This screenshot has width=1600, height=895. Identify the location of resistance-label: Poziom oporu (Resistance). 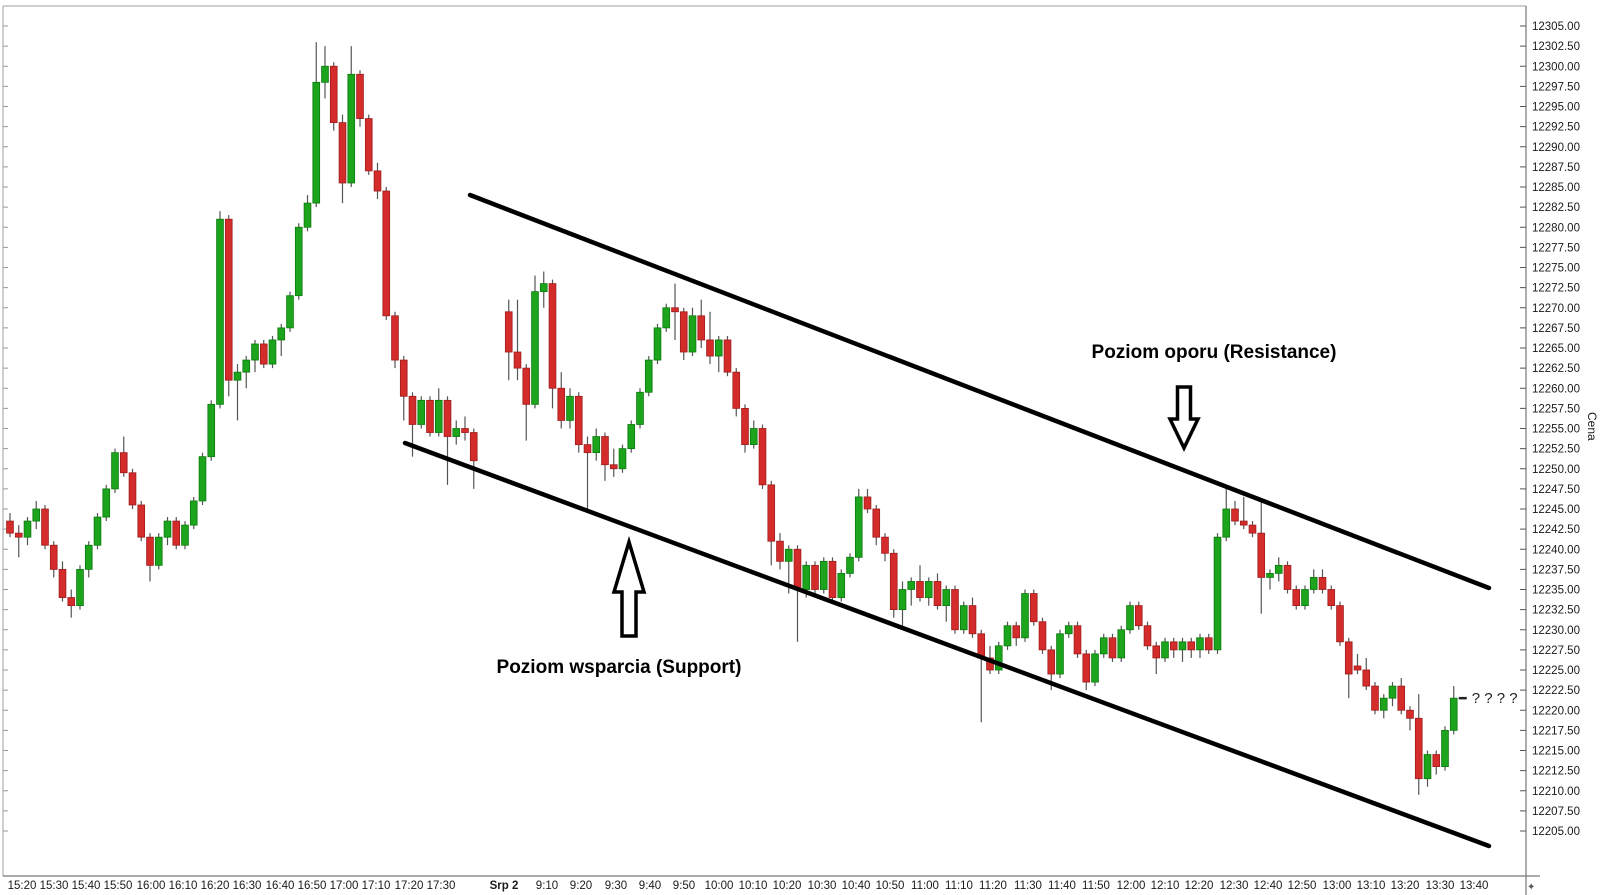
(1214, 352).